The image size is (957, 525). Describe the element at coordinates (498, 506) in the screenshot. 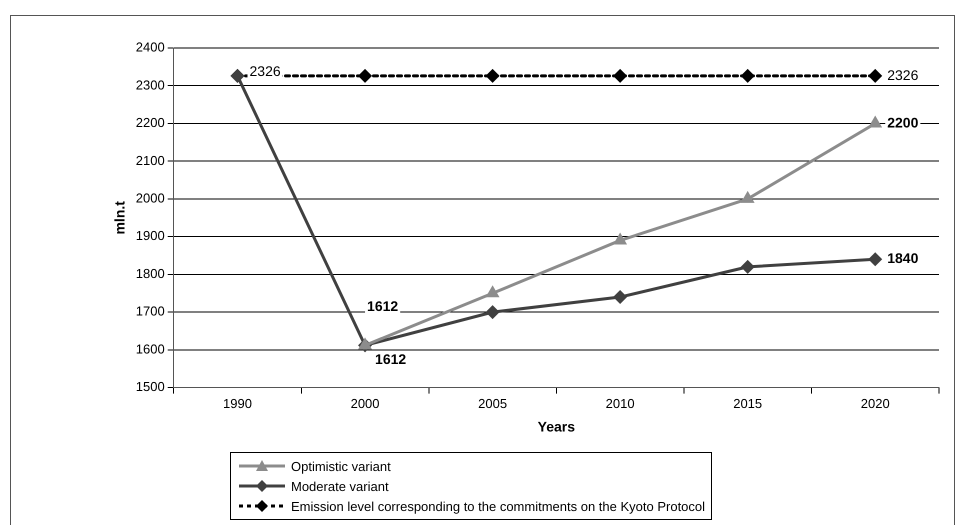

I see `legend-label: Emission level corresponding to the commitments on the Kyoto Protocol` at that location.